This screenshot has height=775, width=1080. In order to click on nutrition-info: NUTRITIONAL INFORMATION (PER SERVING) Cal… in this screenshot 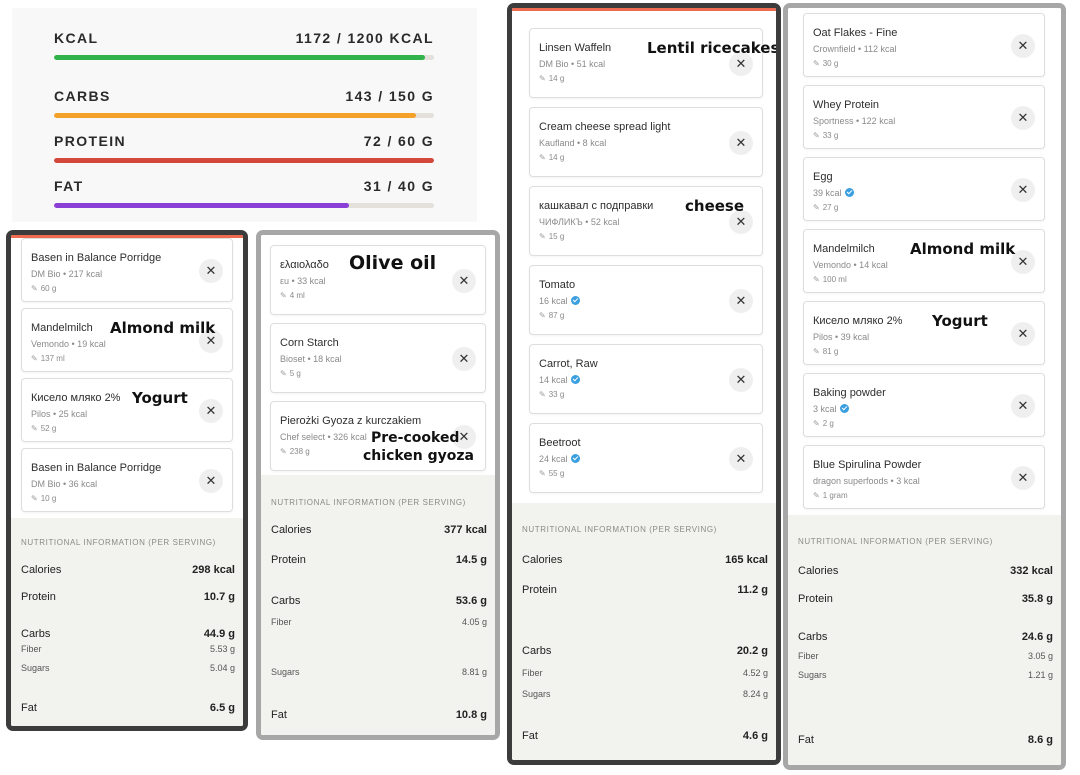, I will do `click(644, 631)`.